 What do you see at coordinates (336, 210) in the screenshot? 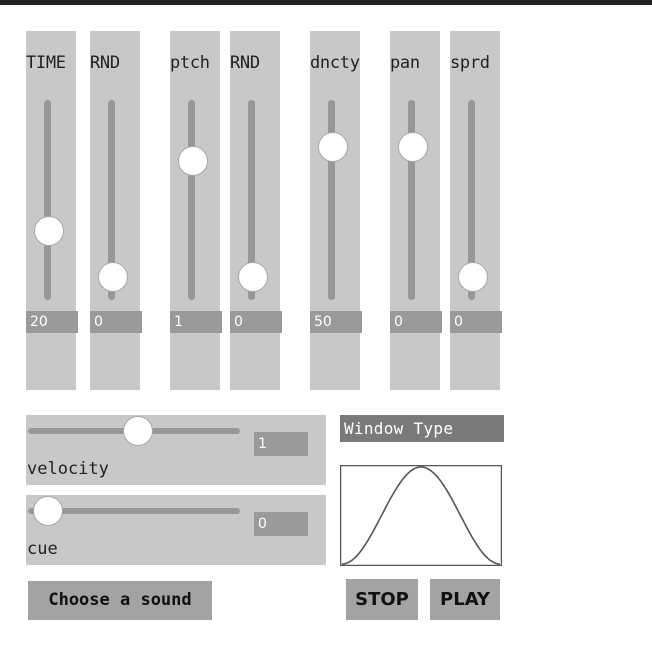
I see `slider-density-panel: dncty 50` at bounding box center [336, 210].